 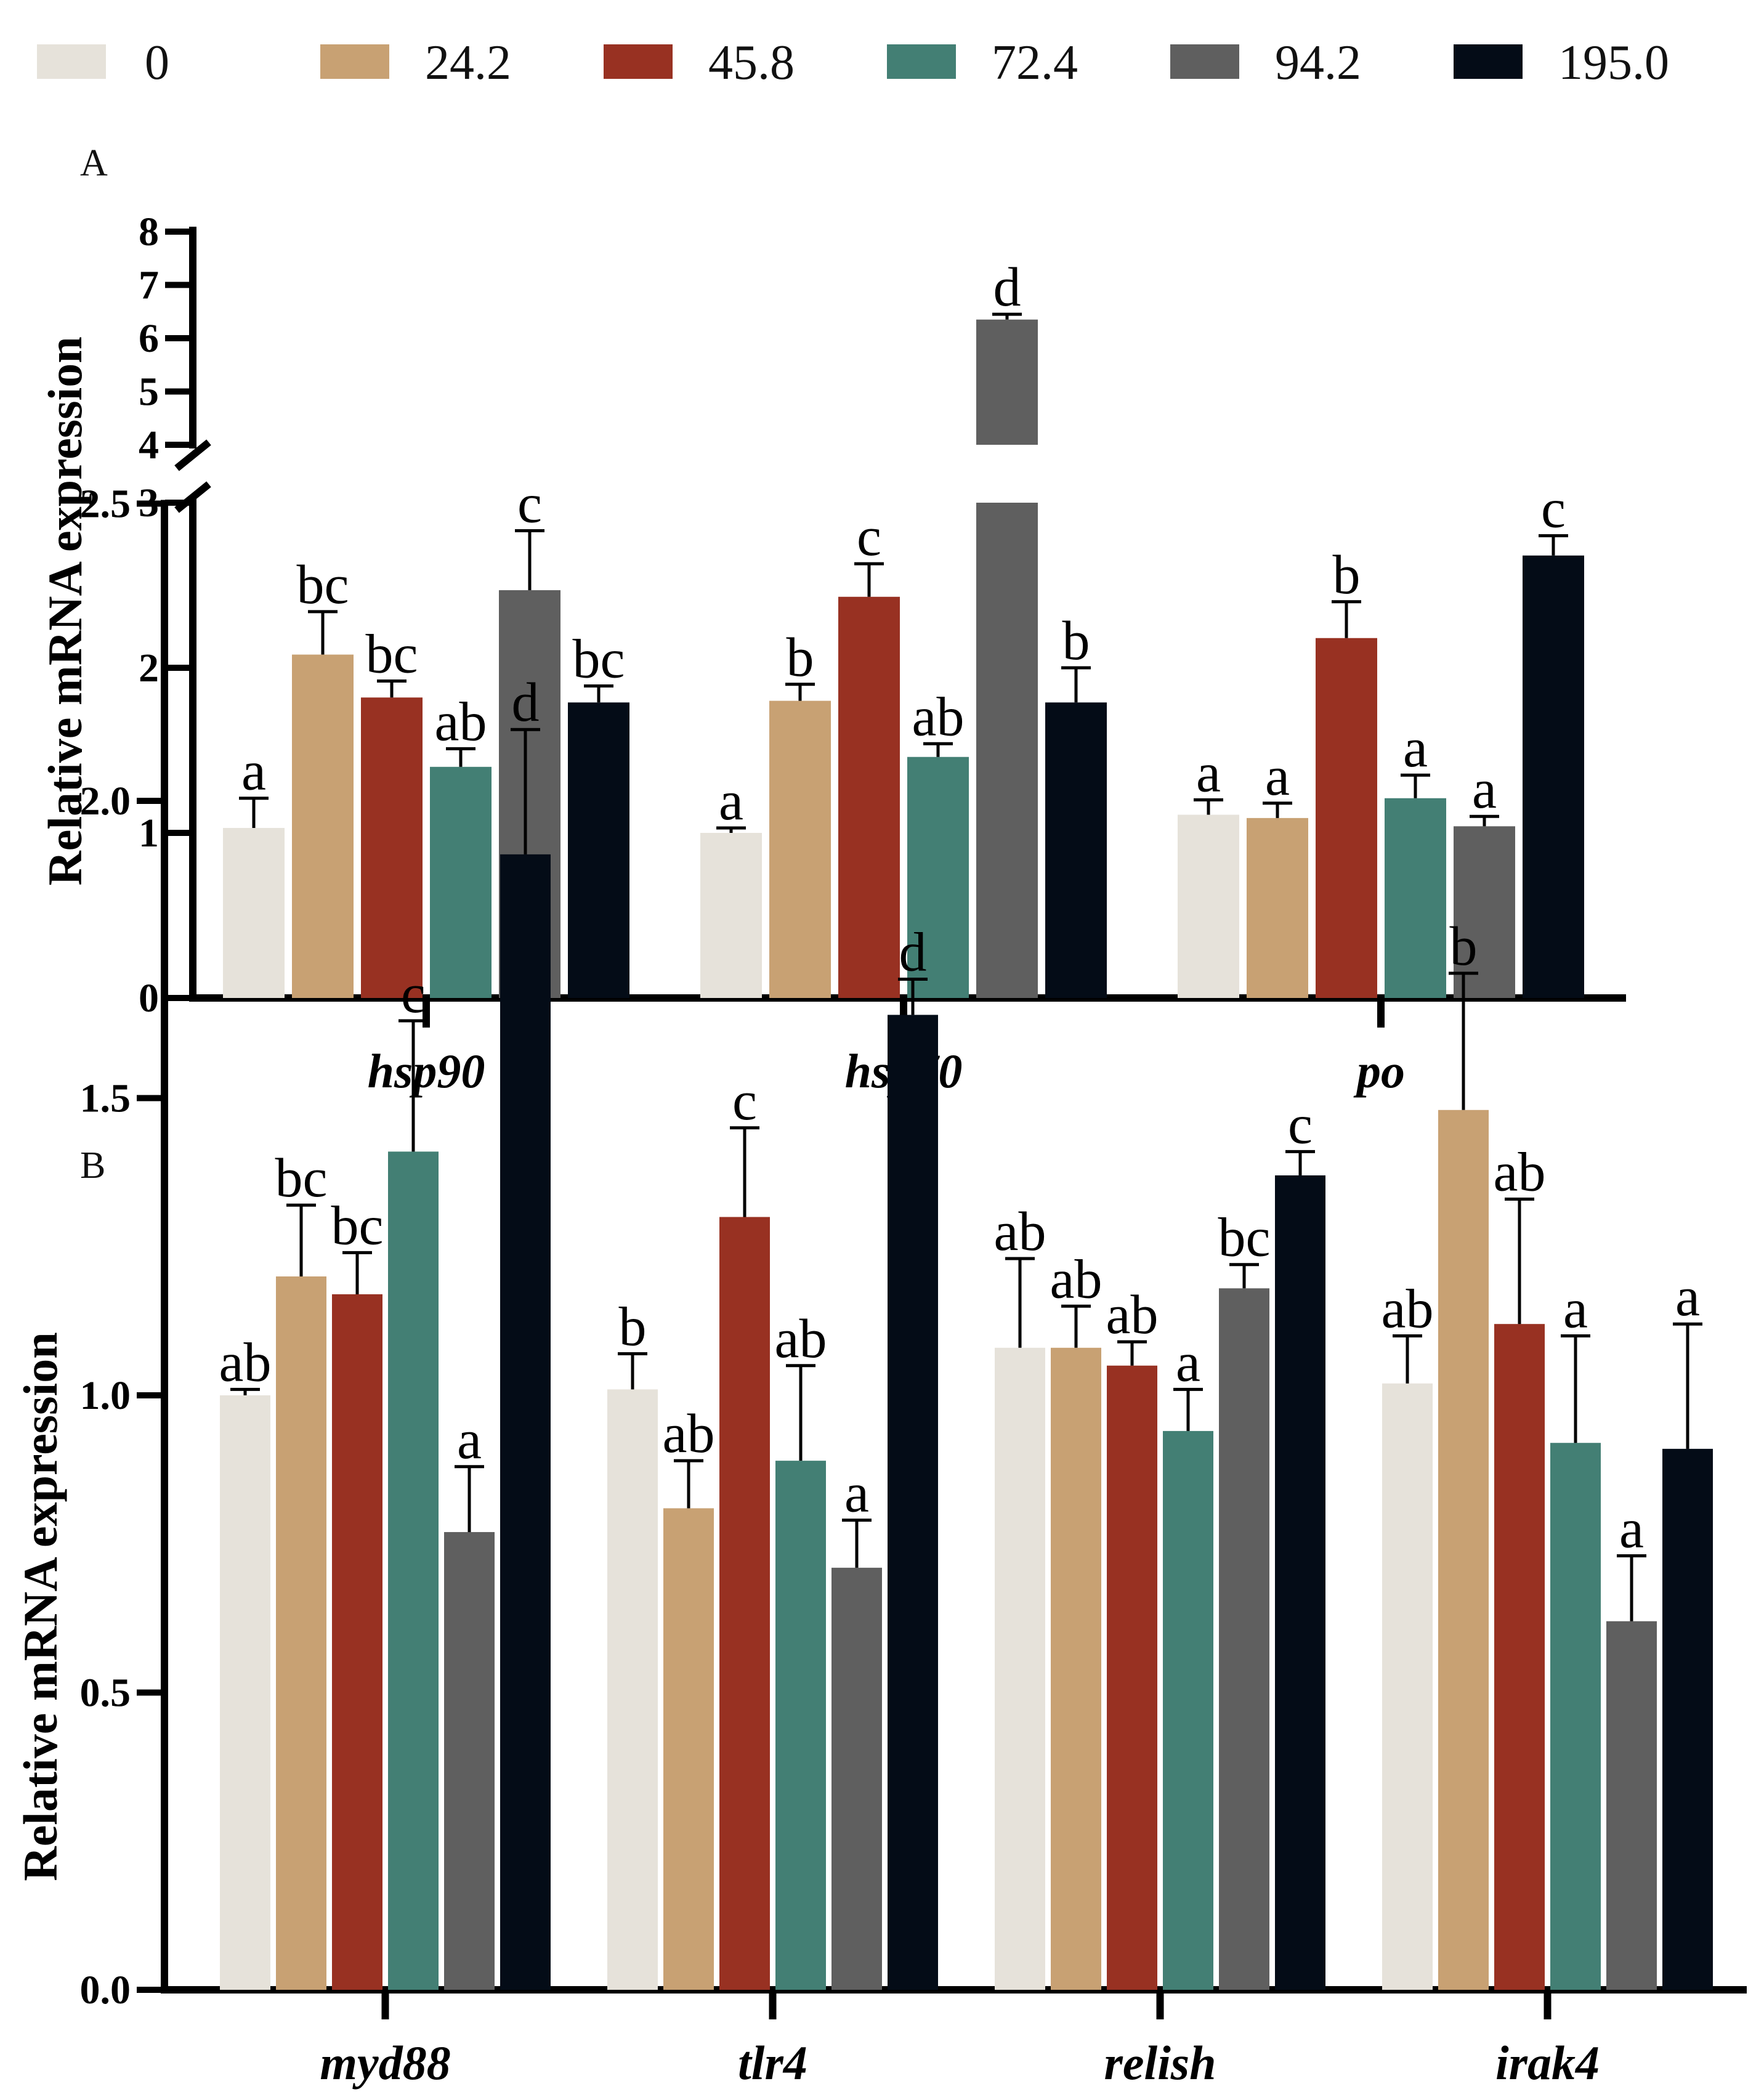 What do you see at coordinates (106, 505) in the screenshot?
I see `y-tick-label-b-5: 2.5` at bounding box center [106, 505].